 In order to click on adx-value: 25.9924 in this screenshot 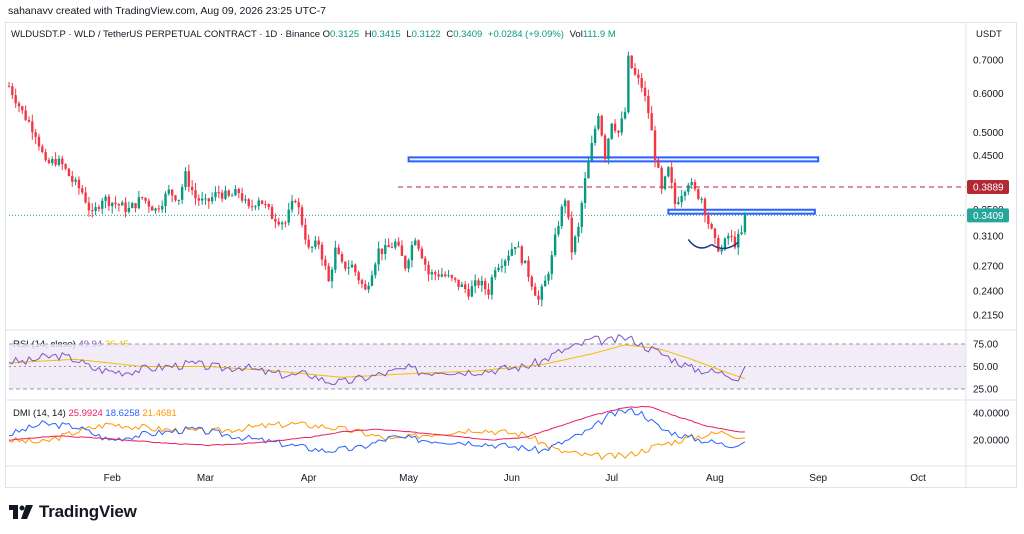, I will do `click(85, 413)`.